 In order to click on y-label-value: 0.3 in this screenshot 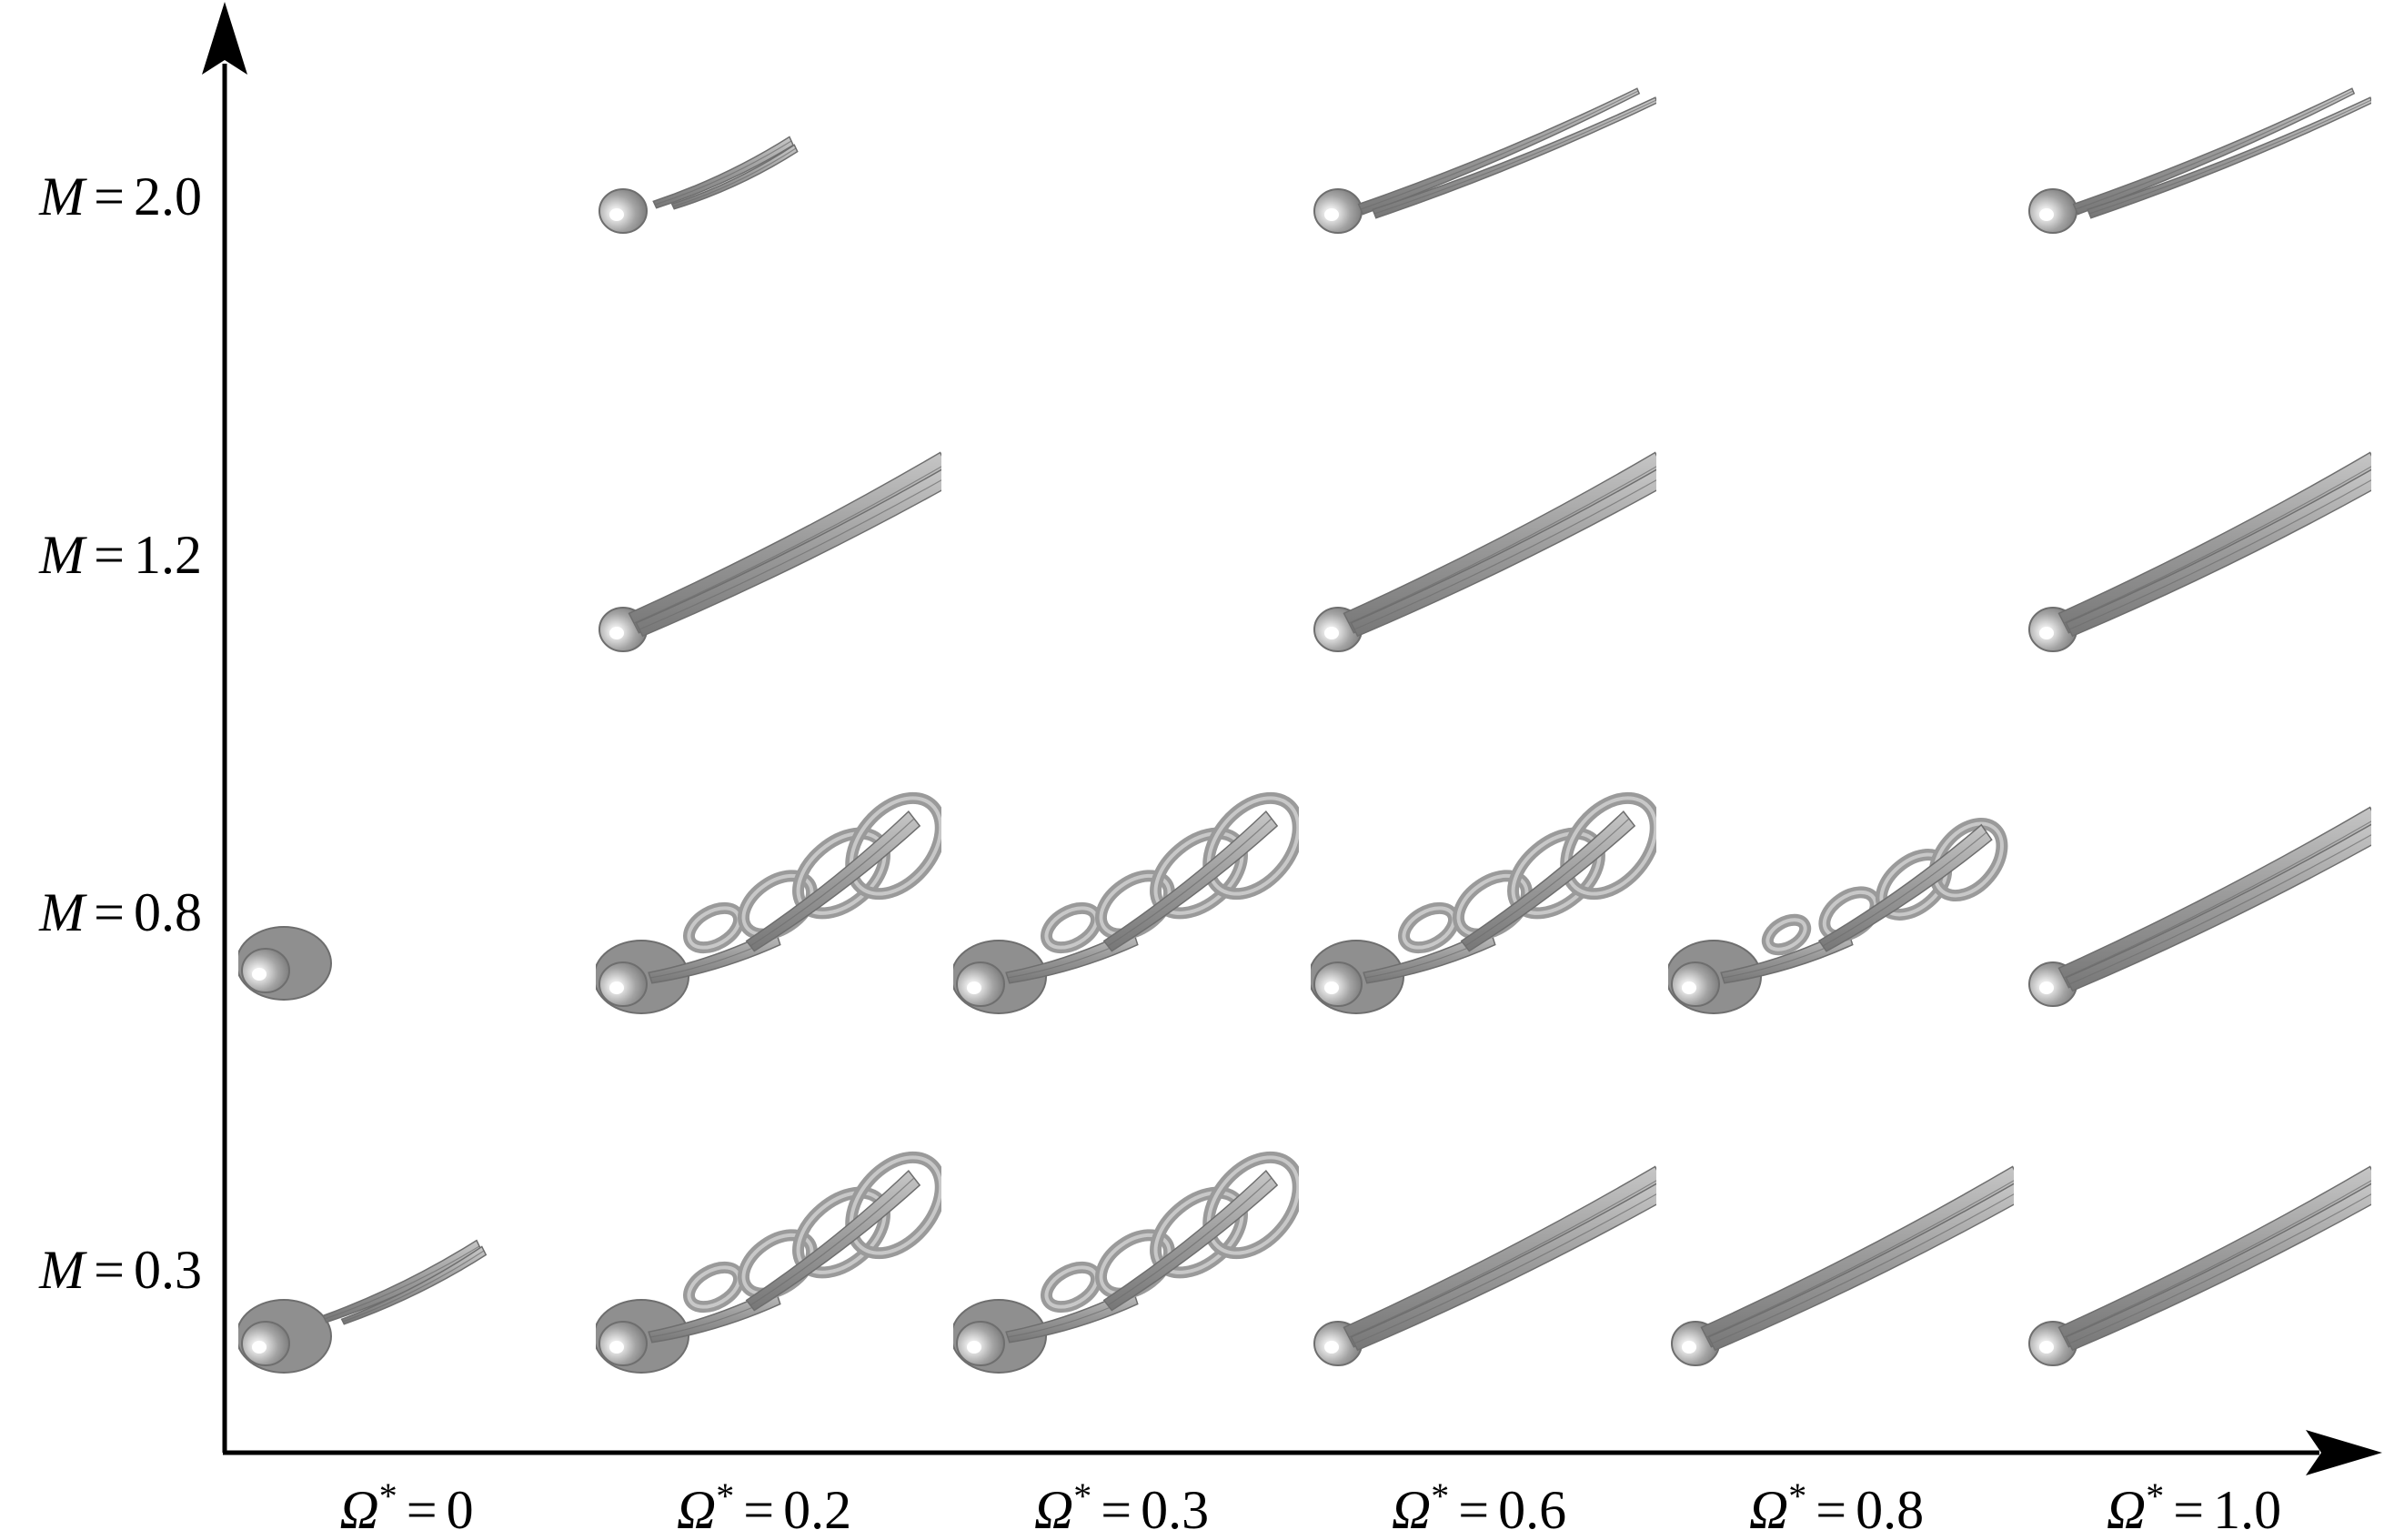, I will do `click(168, 1270)`.